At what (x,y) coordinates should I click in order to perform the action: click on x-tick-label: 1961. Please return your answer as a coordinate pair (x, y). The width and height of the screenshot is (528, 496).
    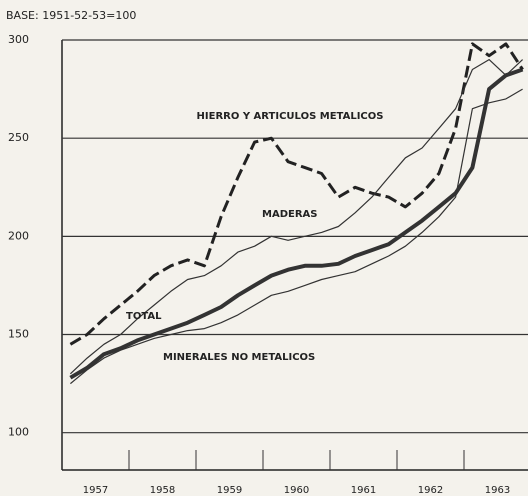
    Looking at the image, I should click on (363, 490).